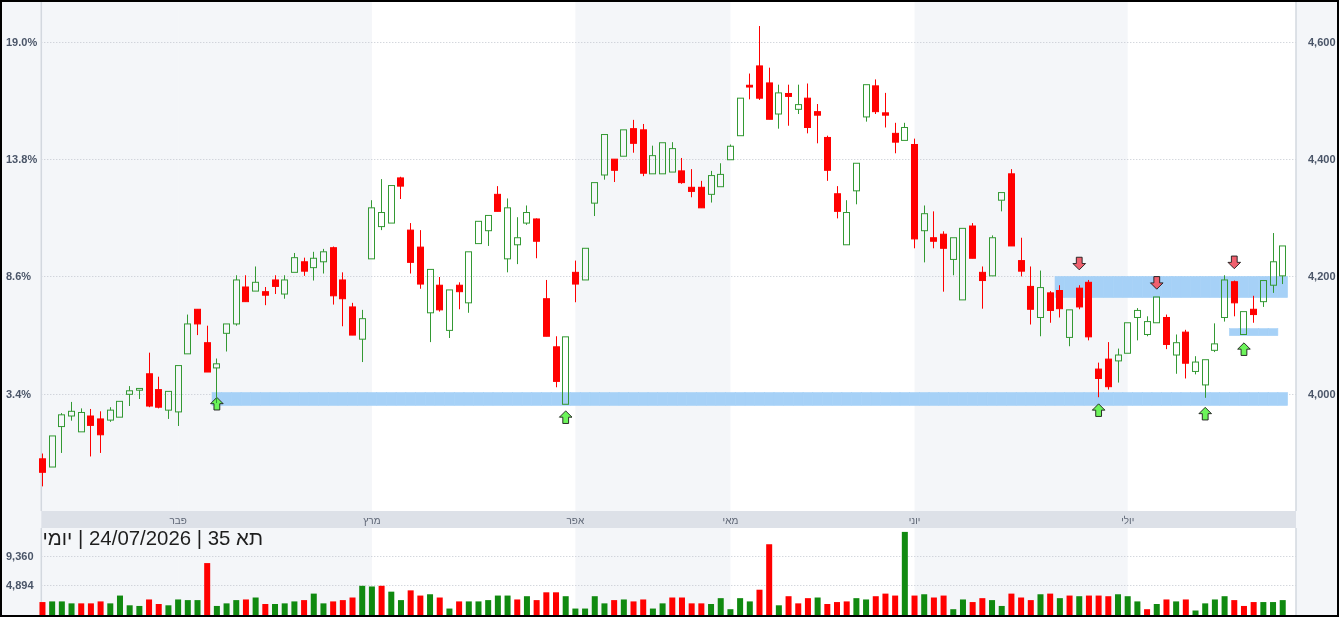 The image size is (1339, 617). Describe the element at coordinates (19, 276) in the screenshot. I see `y2-tick-label: 8.6%` at that location.